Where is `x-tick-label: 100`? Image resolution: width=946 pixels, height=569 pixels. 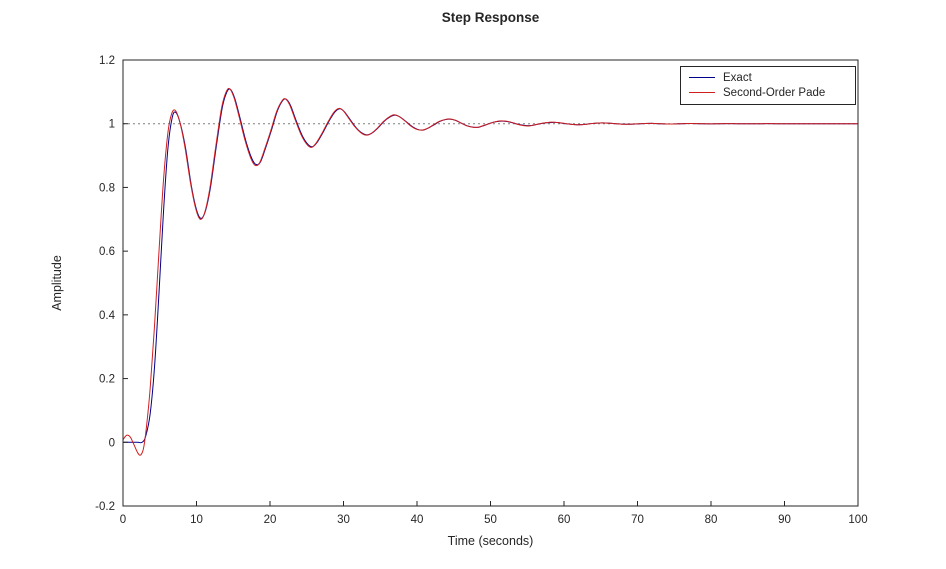
x-tick-label: 100 is located at coordinates (857, 520).